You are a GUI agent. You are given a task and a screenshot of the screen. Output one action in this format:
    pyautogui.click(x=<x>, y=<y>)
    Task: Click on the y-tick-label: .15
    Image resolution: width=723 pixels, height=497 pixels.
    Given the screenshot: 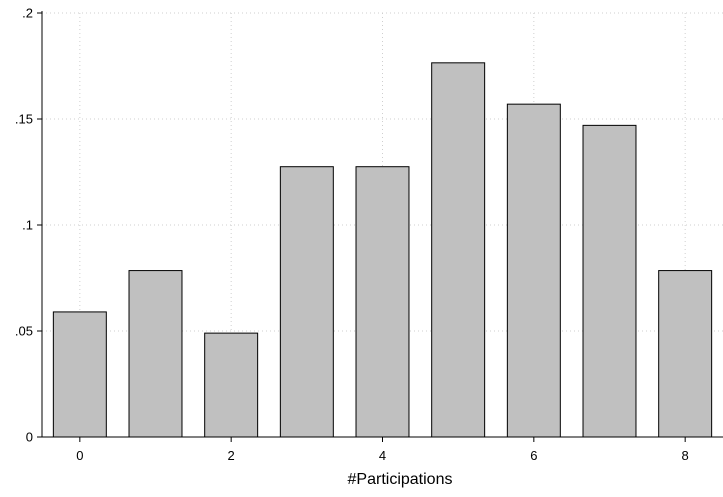 What is the action you would take?
    pyautogui.click(x=24, y=119)
    